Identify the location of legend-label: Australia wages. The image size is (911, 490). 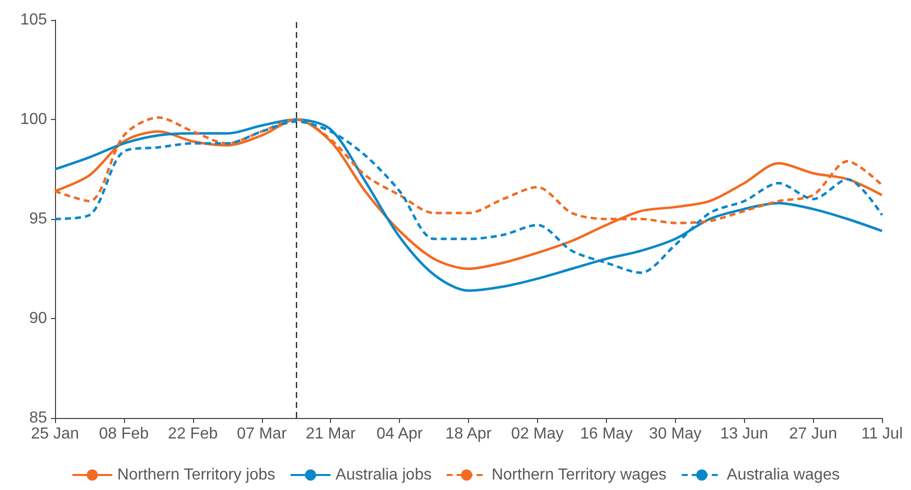
(783, 475).